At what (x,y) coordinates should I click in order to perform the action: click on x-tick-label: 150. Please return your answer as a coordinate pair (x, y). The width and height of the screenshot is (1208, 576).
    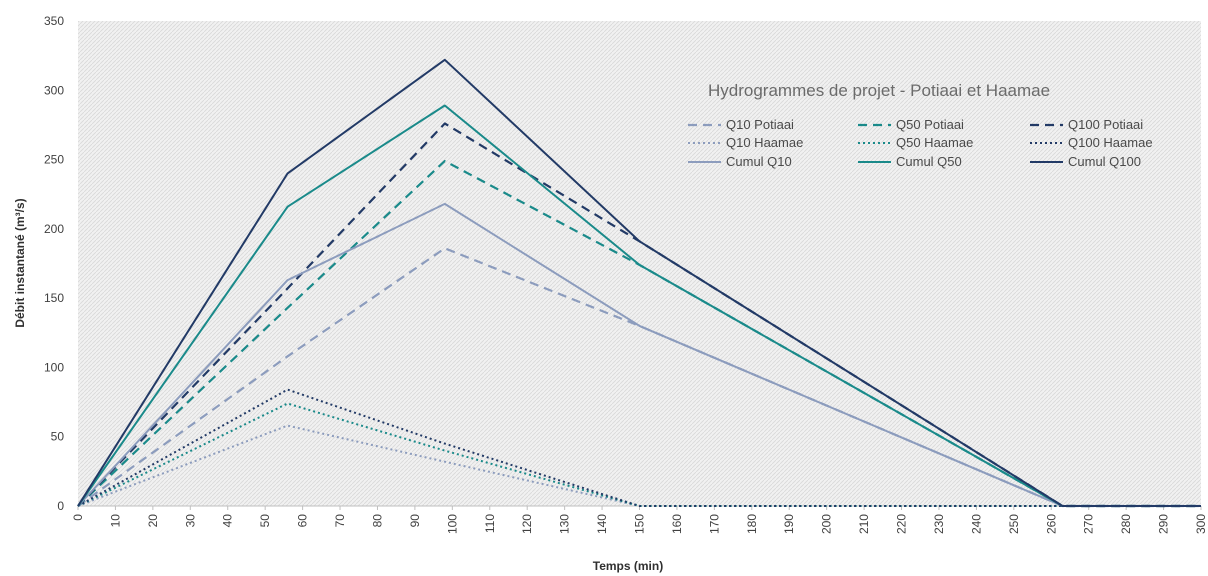
    Looking at the image, I should click on (640, 524).